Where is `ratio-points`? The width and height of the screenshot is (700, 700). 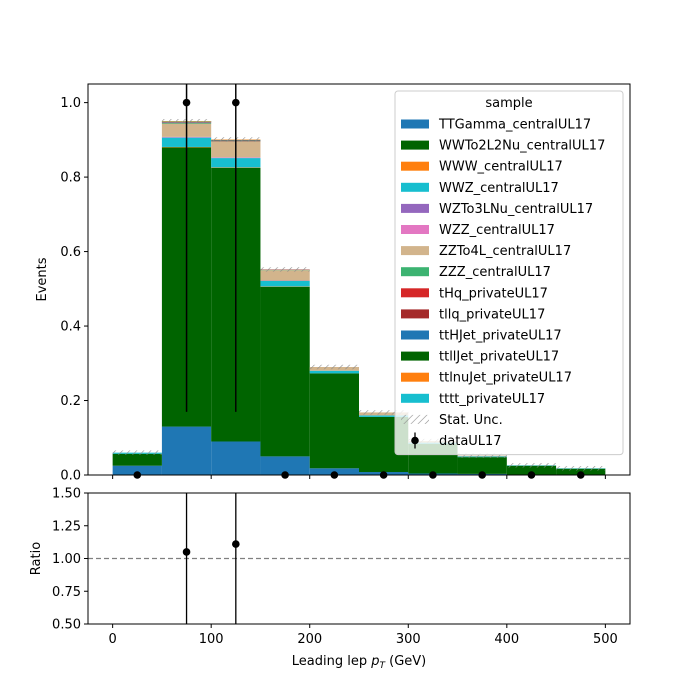 ratio-points is located at coordinates (211, 558).